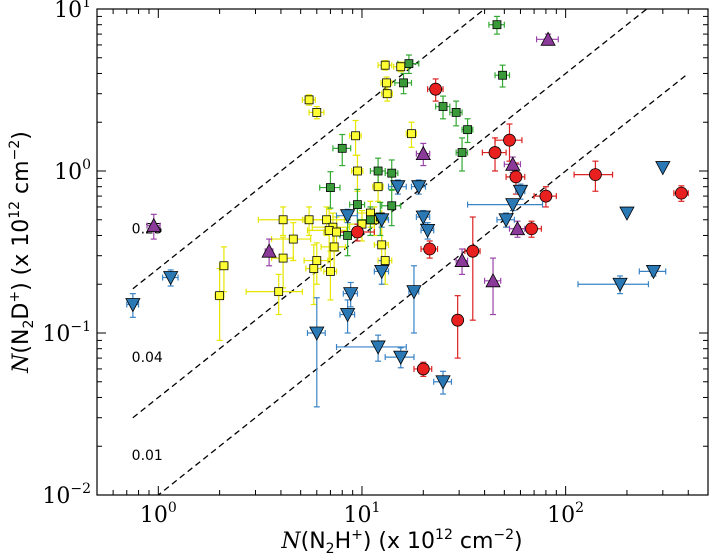 The image size is (716, 554). I want to click on y-tick-label: 100, so click(72, 171).